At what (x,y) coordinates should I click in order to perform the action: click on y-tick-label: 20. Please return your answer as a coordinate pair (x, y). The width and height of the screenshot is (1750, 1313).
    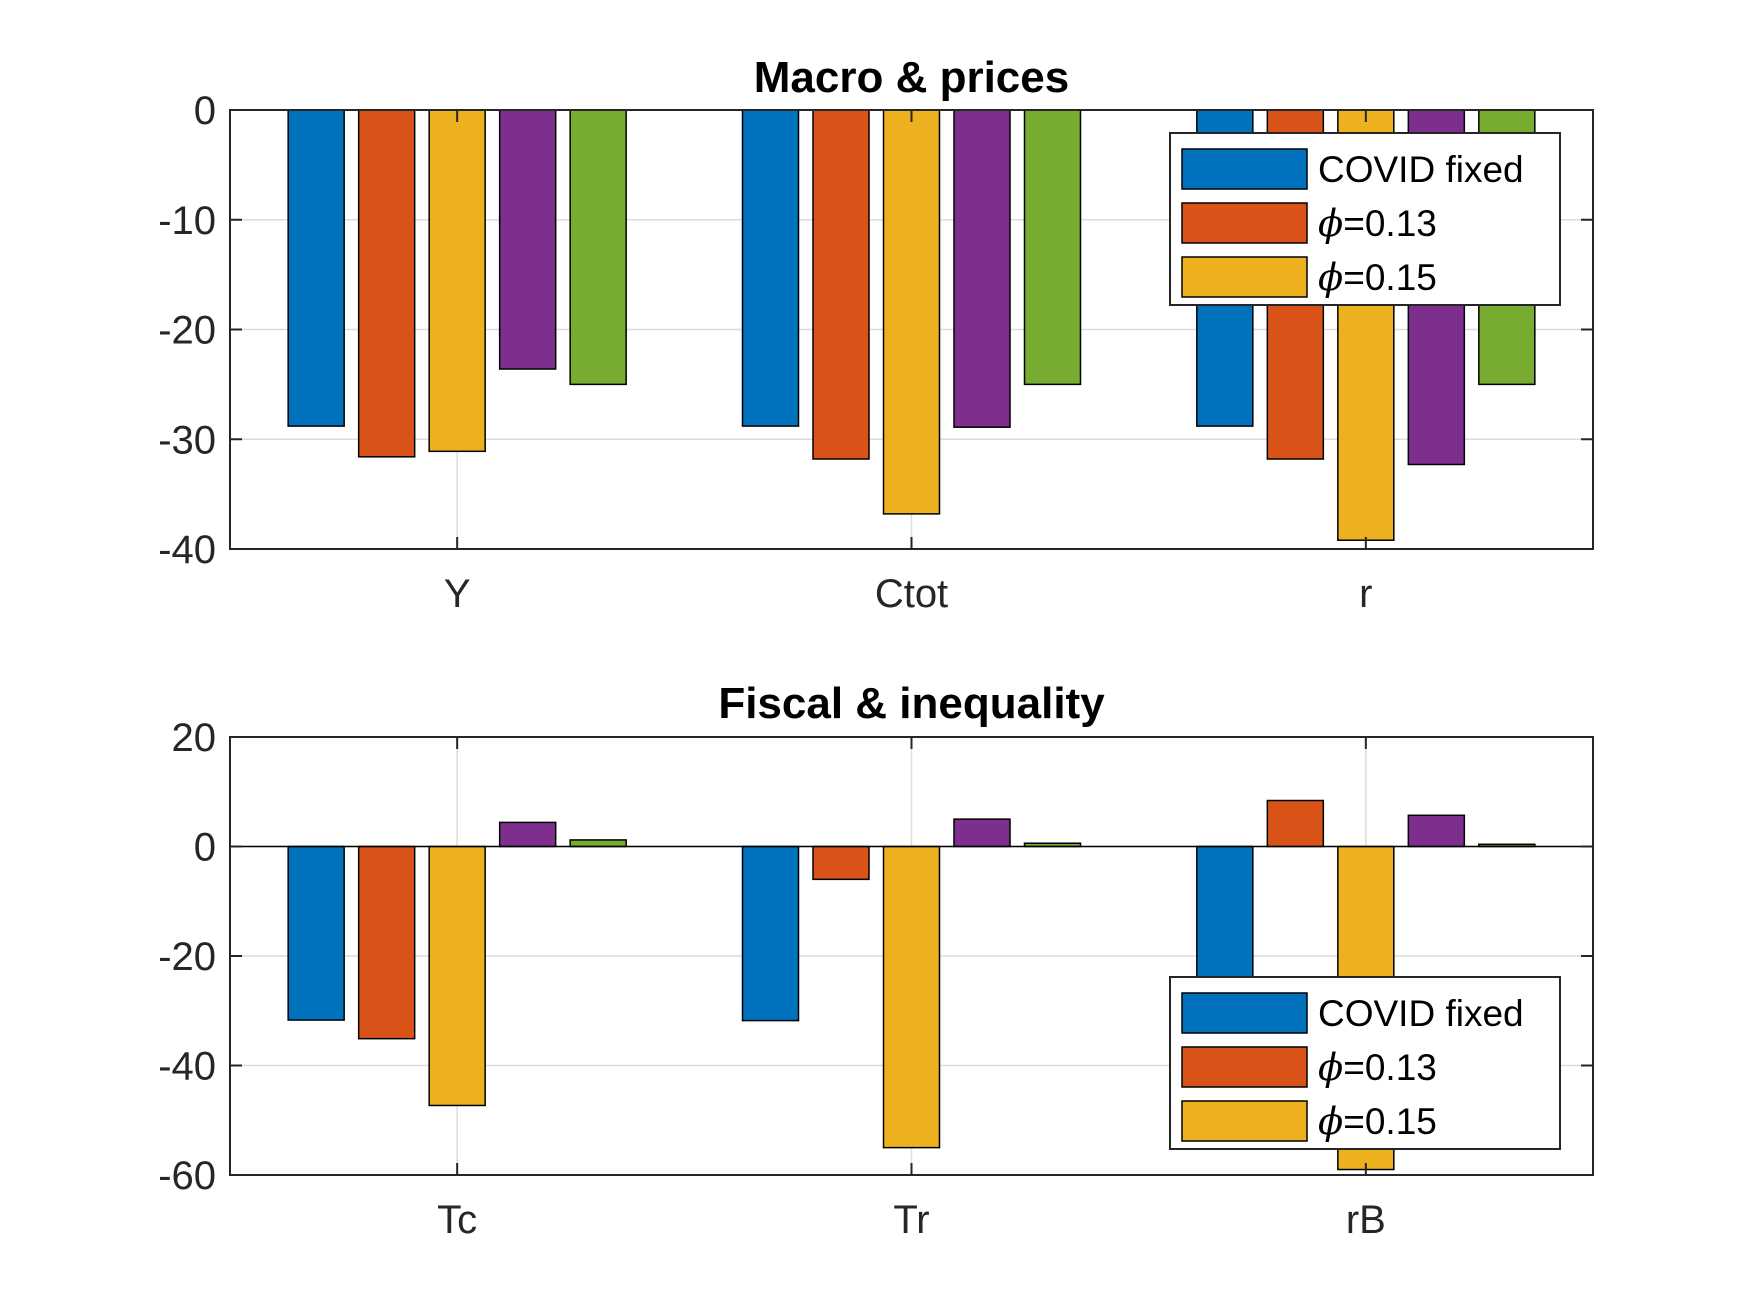
    Looking at the image, I should click on (194, 738).